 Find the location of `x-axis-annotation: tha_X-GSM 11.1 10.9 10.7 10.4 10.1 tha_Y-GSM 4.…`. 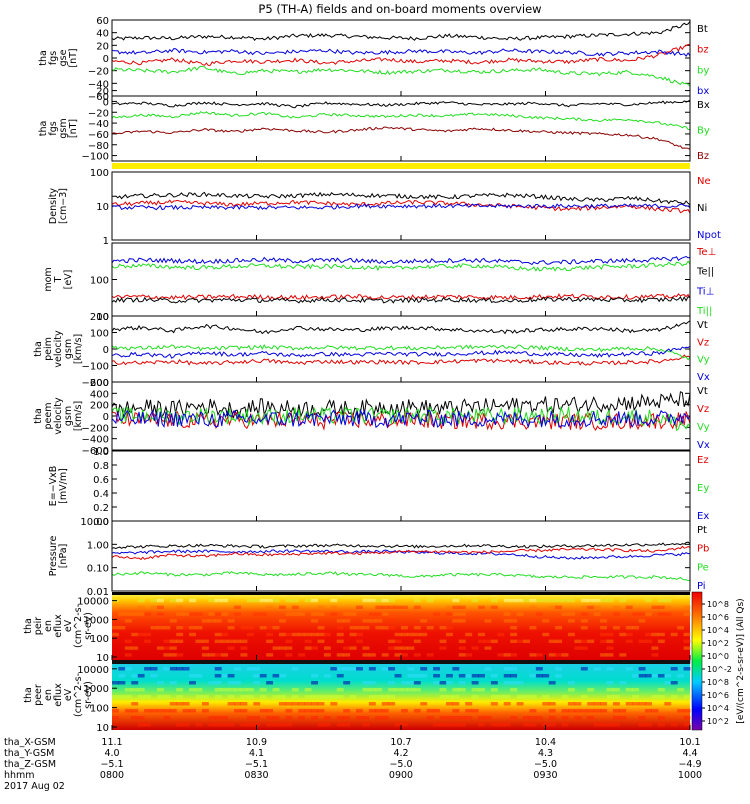

x-axis-annotation: tha_X-GSM 11.1 10.9 10.7 10.4 10.1 tha_Y-GSM 4.… is located at coordinates (353, 764).